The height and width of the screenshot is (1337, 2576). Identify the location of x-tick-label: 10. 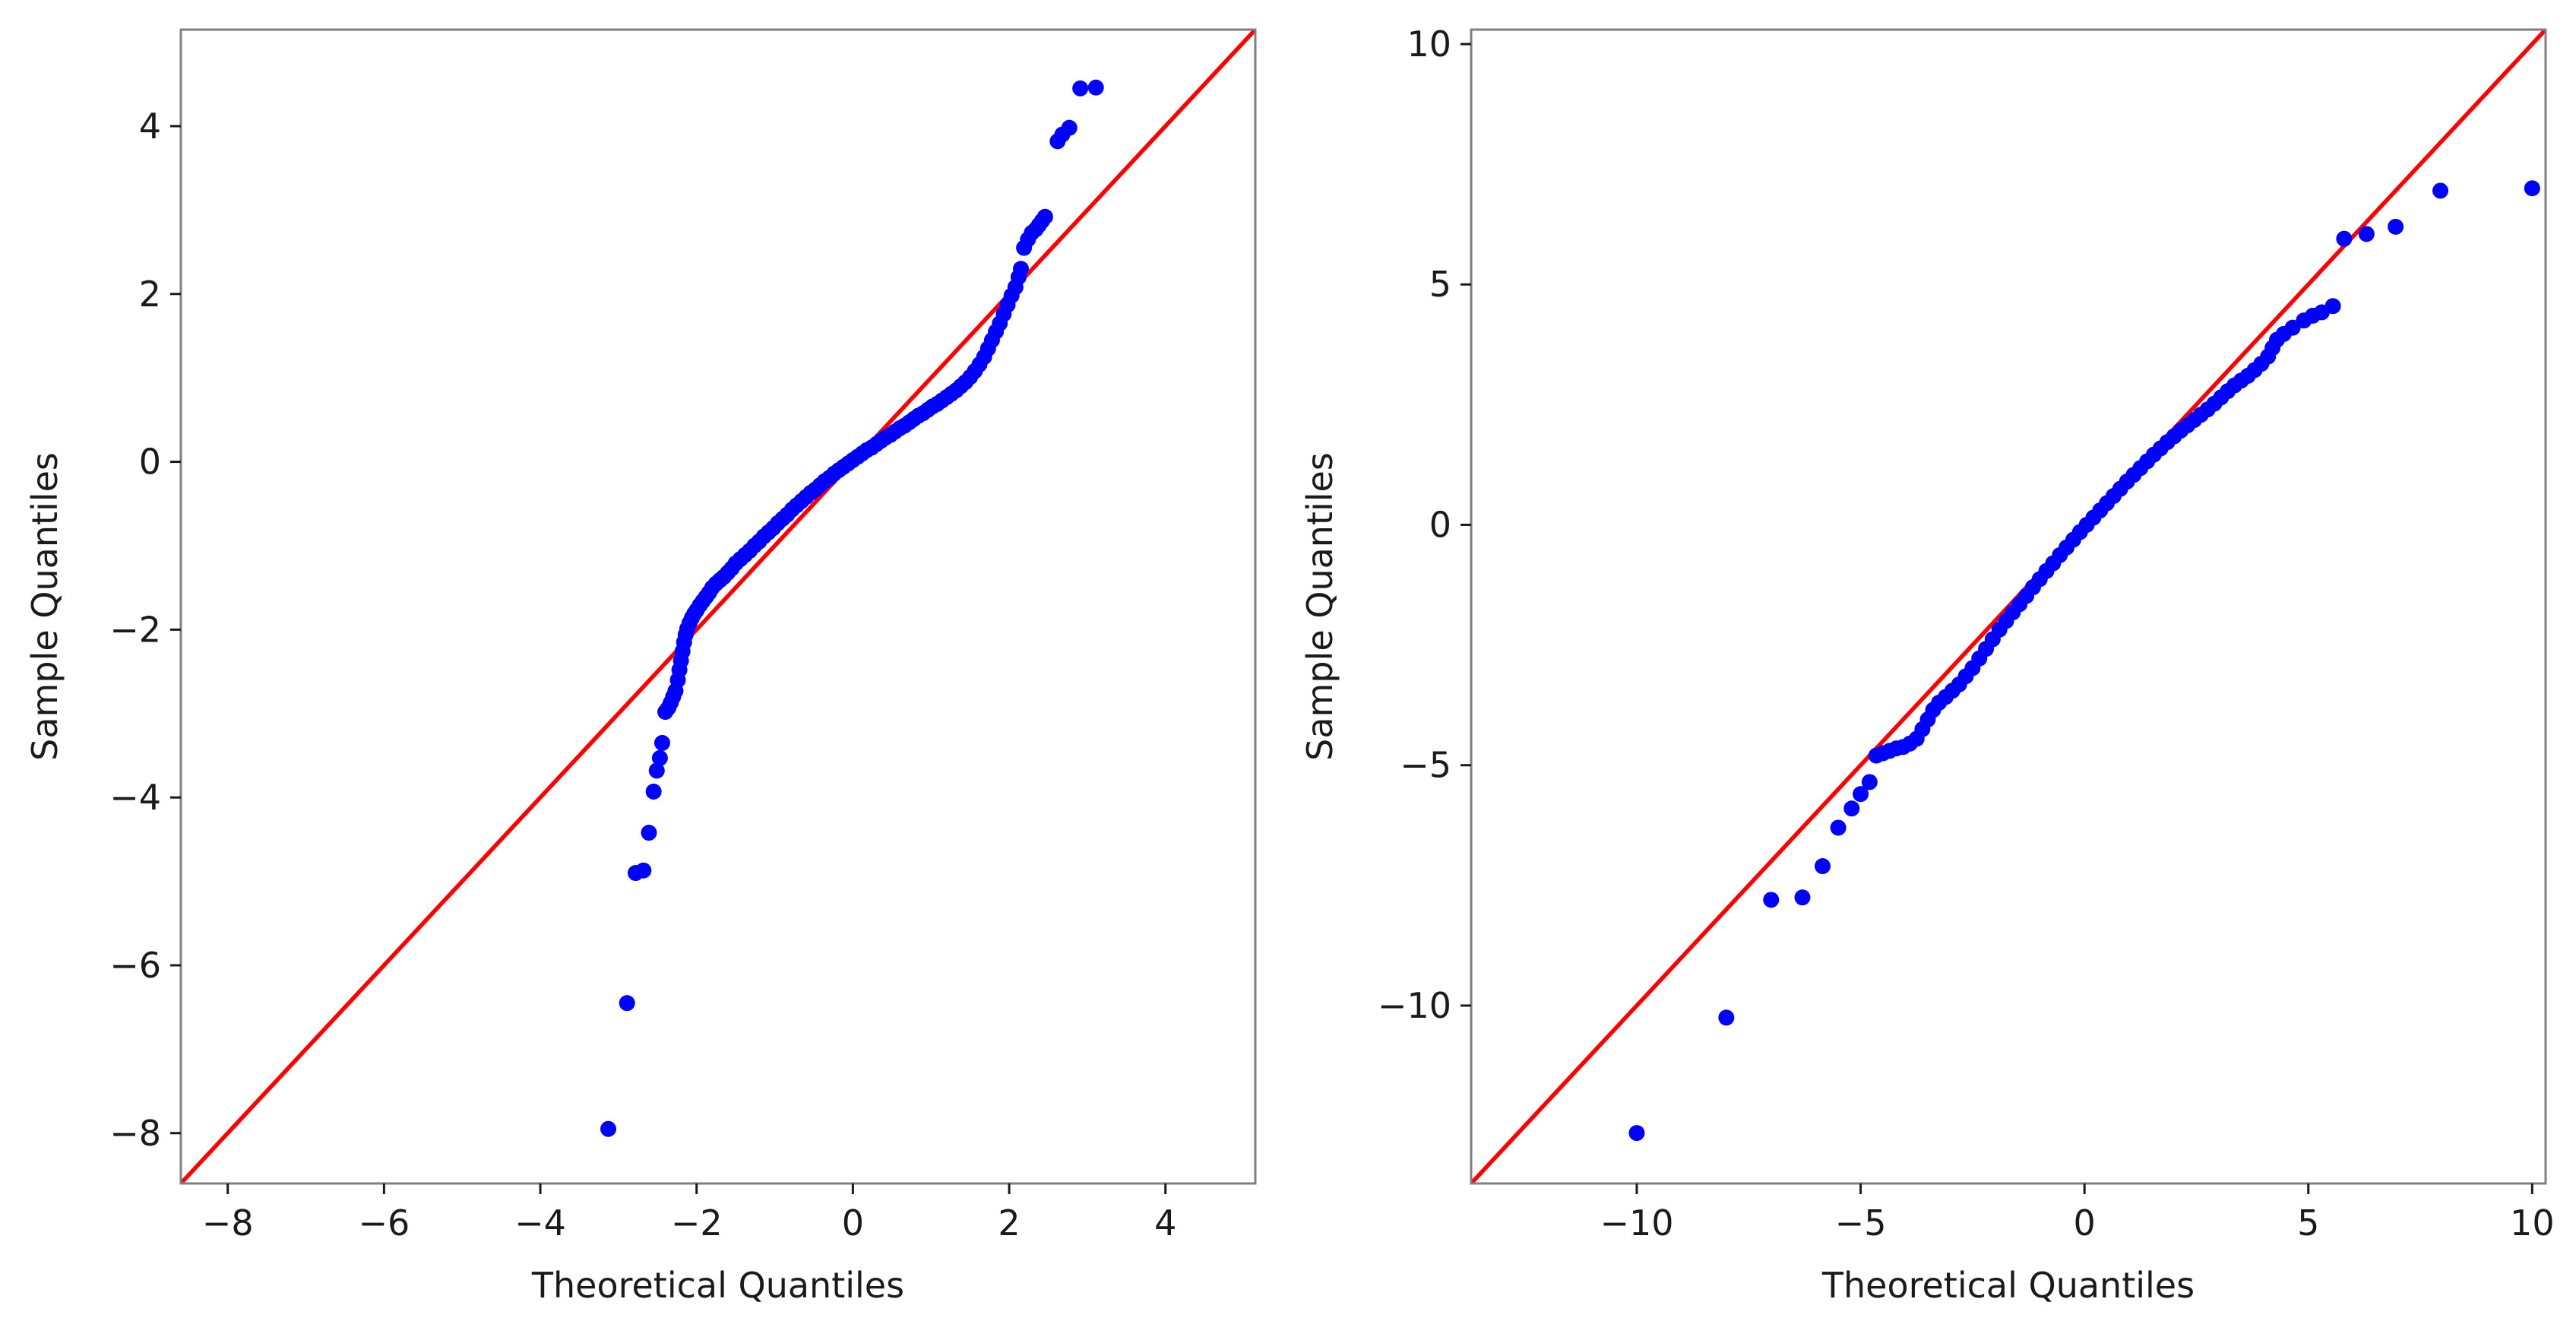
(2532, 1223).